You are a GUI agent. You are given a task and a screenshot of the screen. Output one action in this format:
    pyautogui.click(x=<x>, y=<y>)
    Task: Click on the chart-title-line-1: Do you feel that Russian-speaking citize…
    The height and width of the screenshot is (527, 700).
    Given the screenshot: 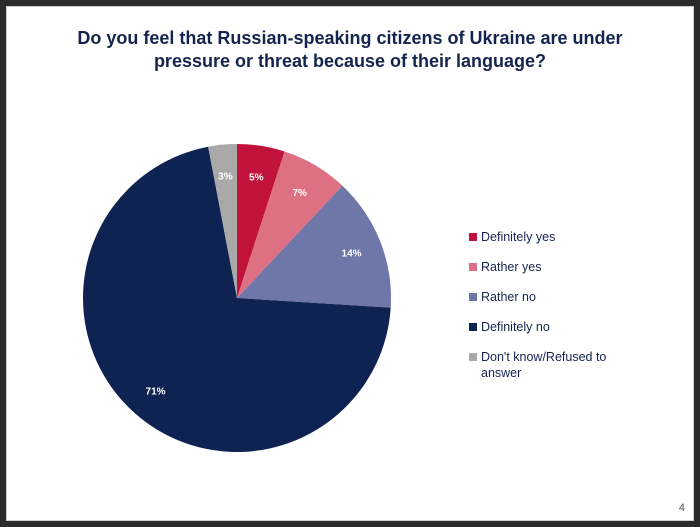 What is the action you would take?
    pyautogui.click(x=350, y=38)
    